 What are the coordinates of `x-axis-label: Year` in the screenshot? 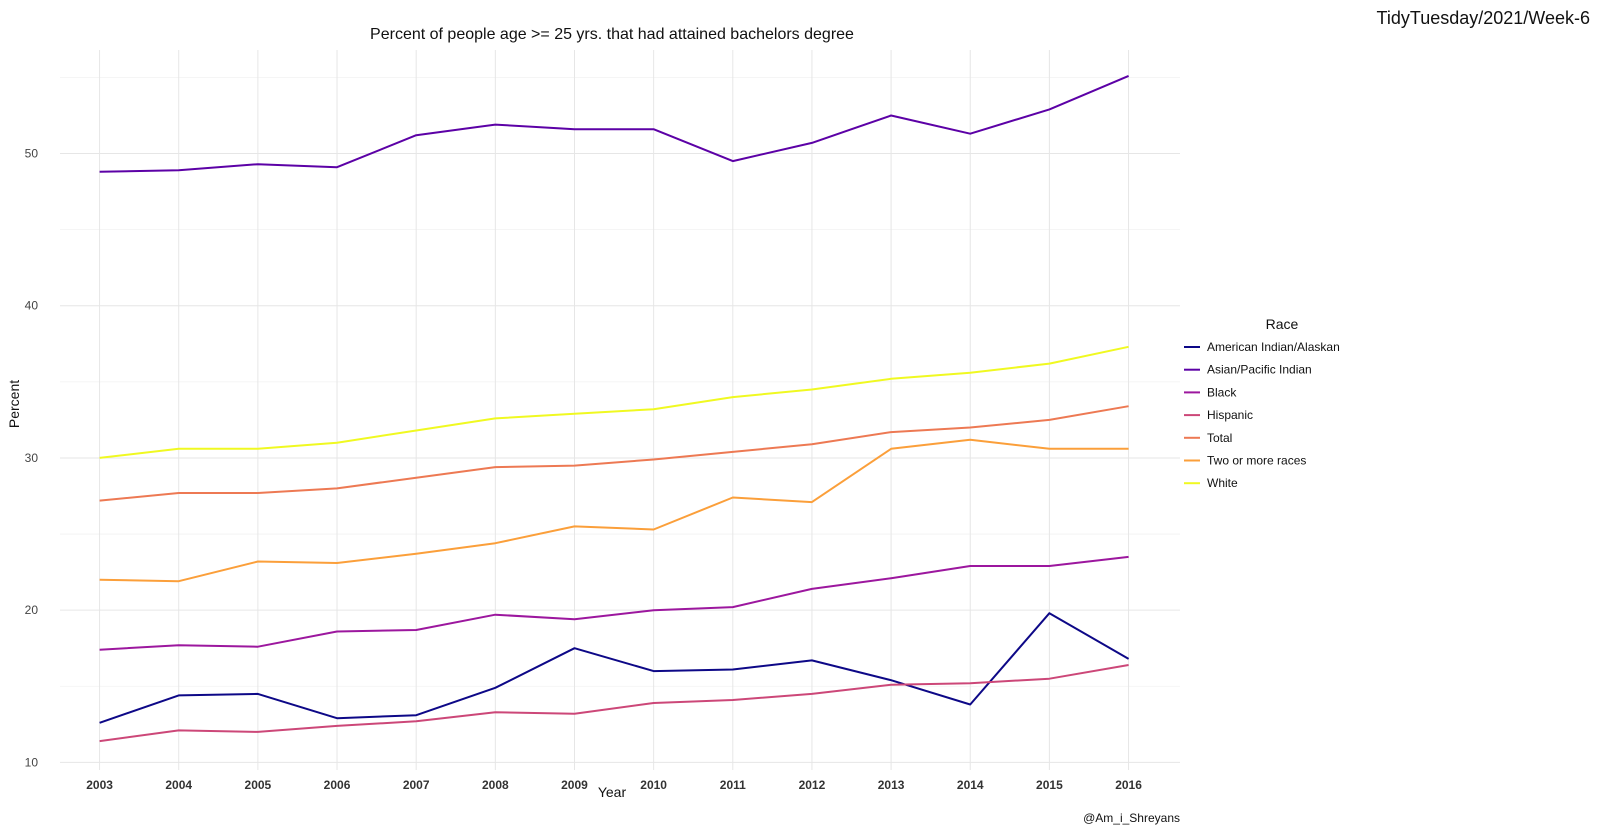 It's located at (612, 792).